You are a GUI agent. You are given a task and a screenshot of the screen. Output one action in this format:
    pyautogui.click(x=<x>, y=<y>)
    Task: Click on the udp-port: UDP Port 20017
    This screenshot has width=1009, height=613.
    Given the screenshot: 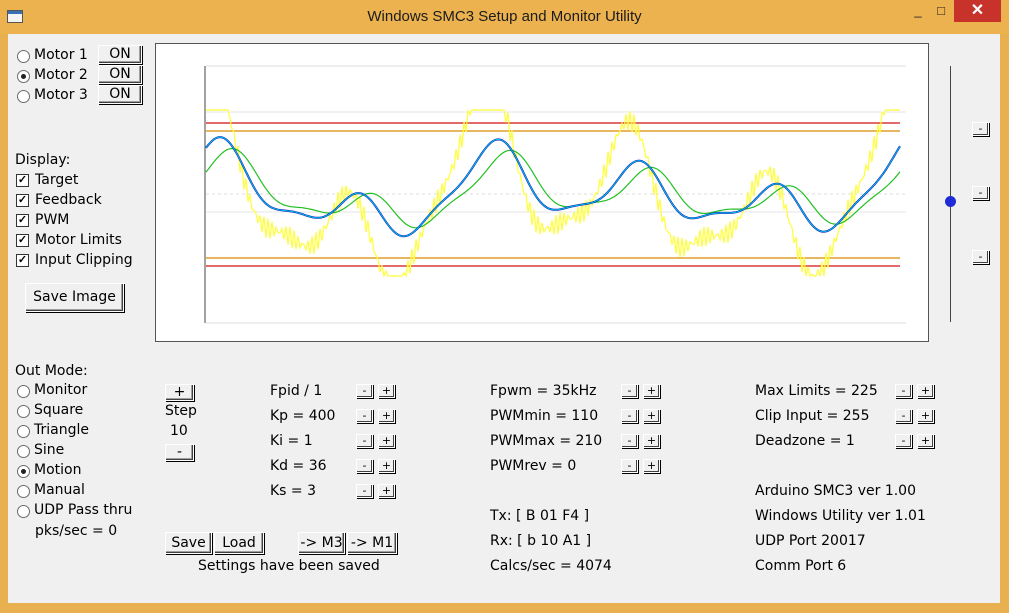 What is the action you would take?
    pyautogui.click(x=810, y=541)
    